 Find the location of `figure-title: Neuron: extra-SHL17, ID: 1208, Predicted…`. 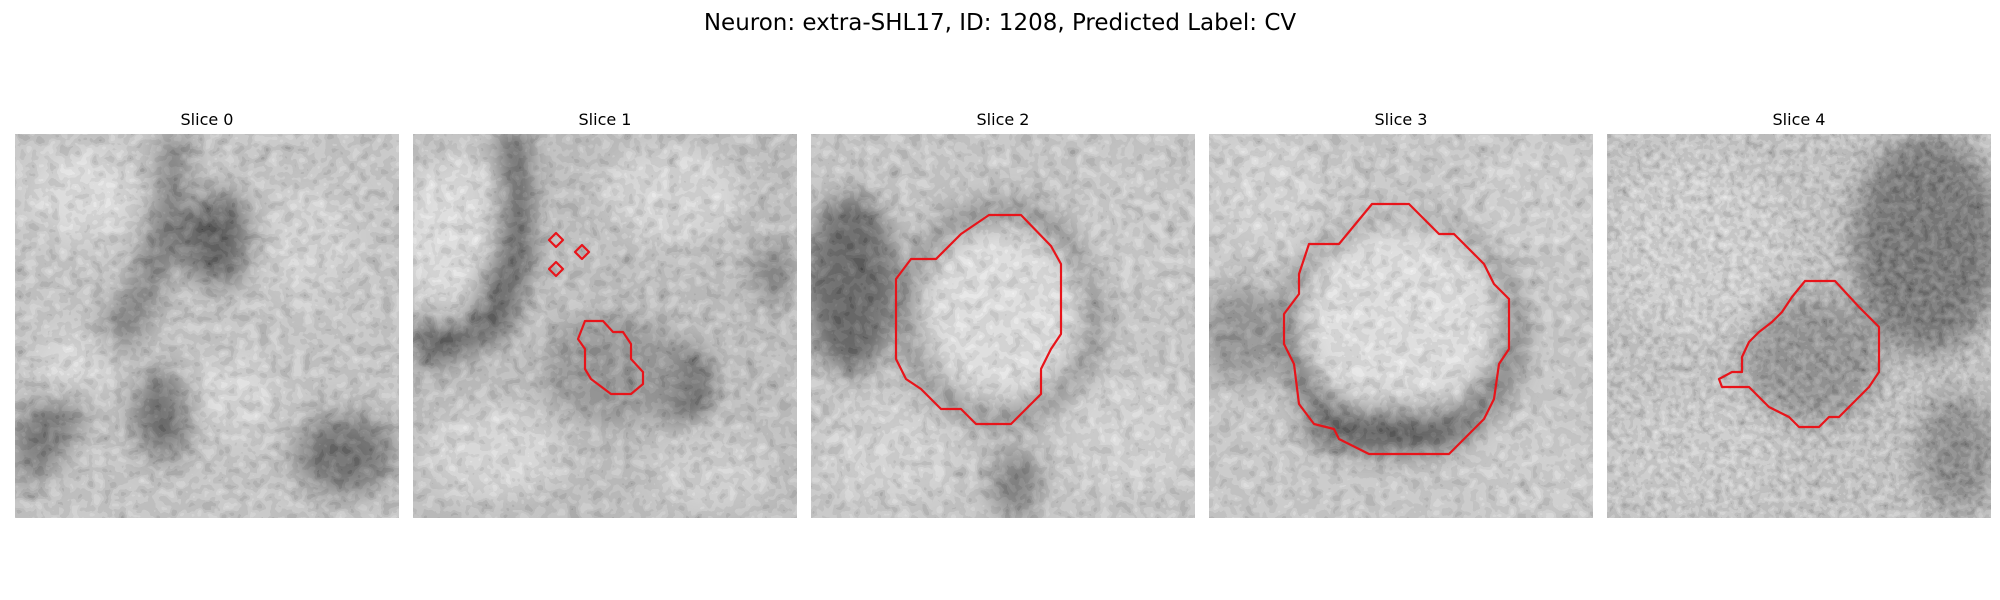

figure-title: Neuron: extra-SHL17, ID: 1208, Predicted… is located at coordinates (1000, 23).